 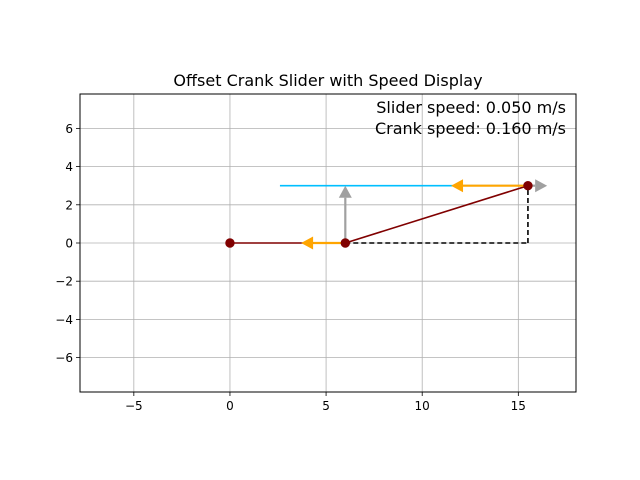 What do you see at coordinates (69, 244) in the screenshot?
I see `y-tick-label: 0` at bounding box center [69, 244].